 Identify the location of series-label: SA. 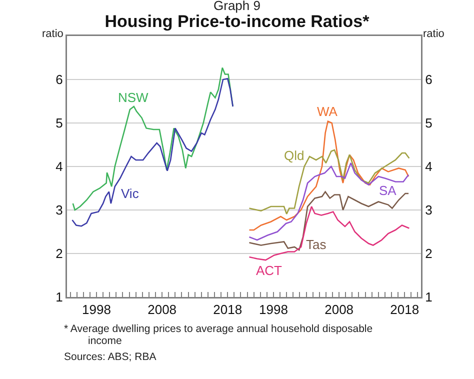
(388, 190).